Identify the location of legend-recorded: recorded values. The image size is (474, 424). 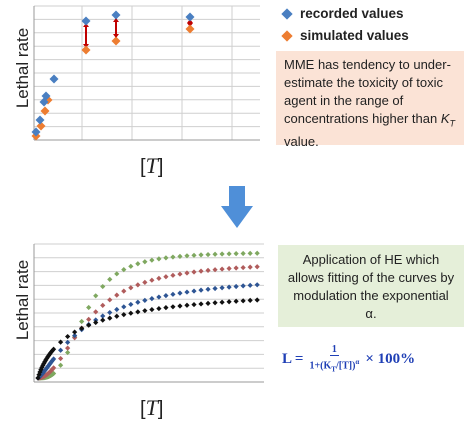
(342, 13).